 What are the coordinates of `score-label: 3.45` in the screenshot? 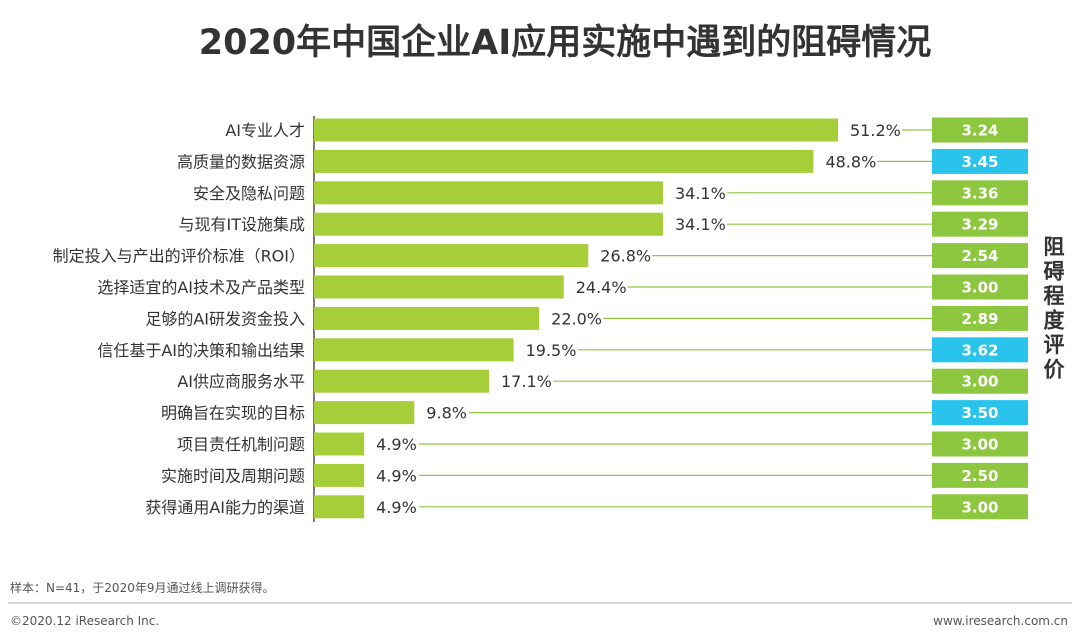 It's located at (979, 162).